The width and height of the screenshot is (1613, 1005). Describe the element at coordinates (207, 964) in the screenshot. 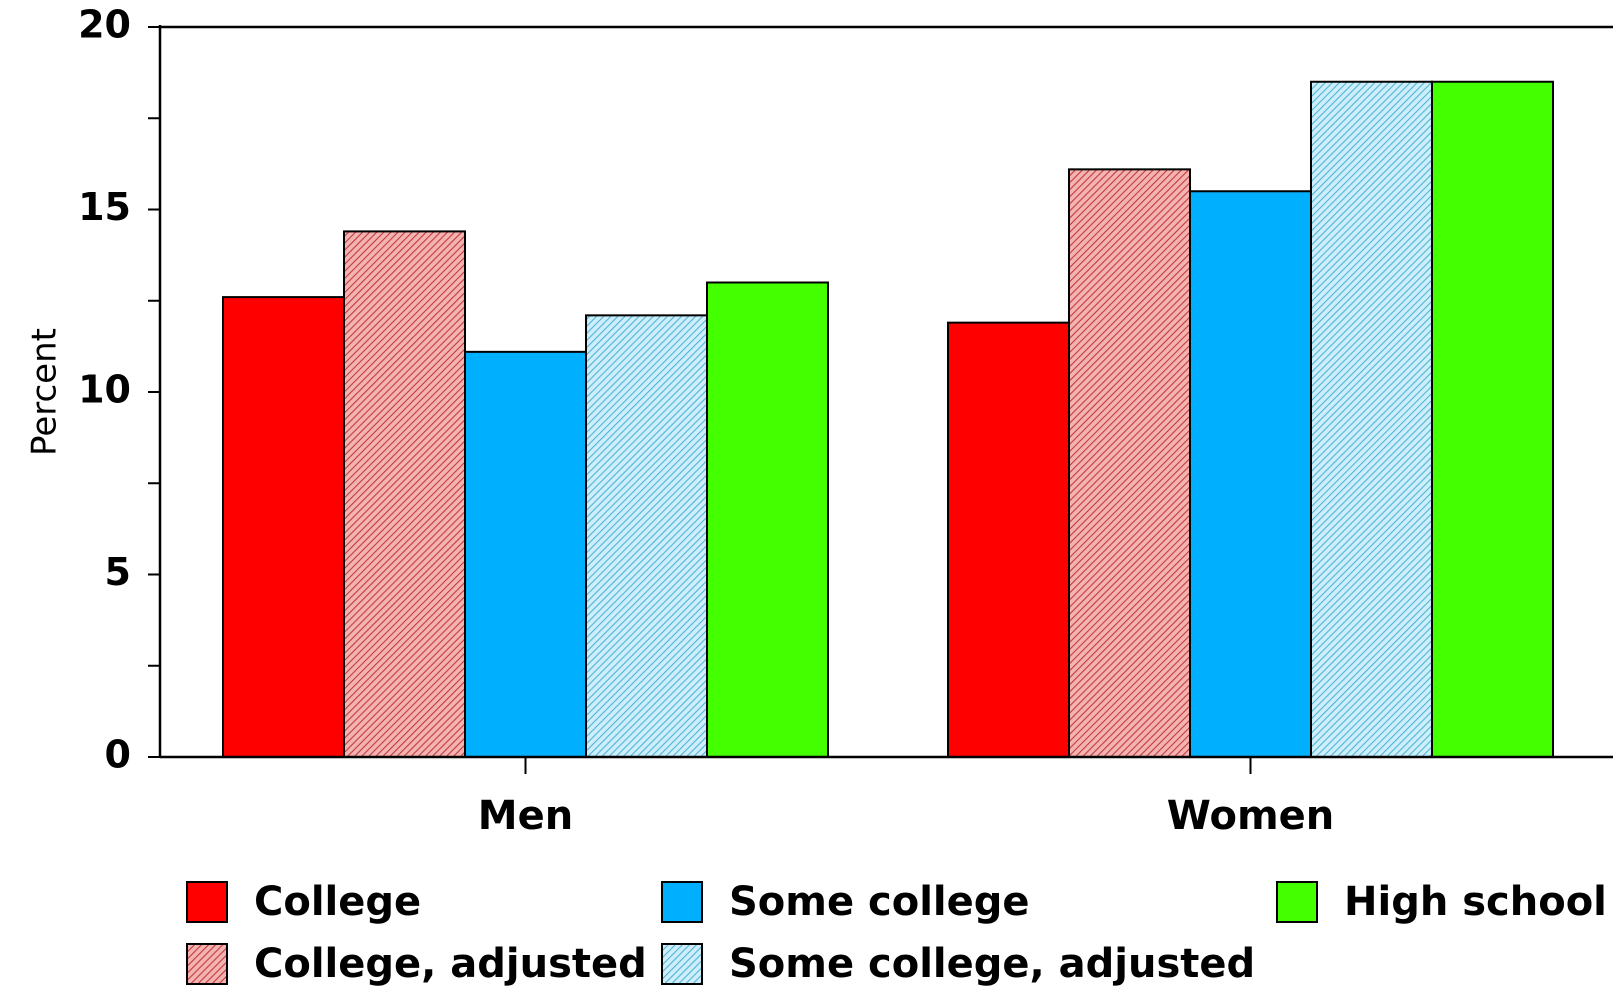

I see `legend-swatch-college-adjusted` at that location.